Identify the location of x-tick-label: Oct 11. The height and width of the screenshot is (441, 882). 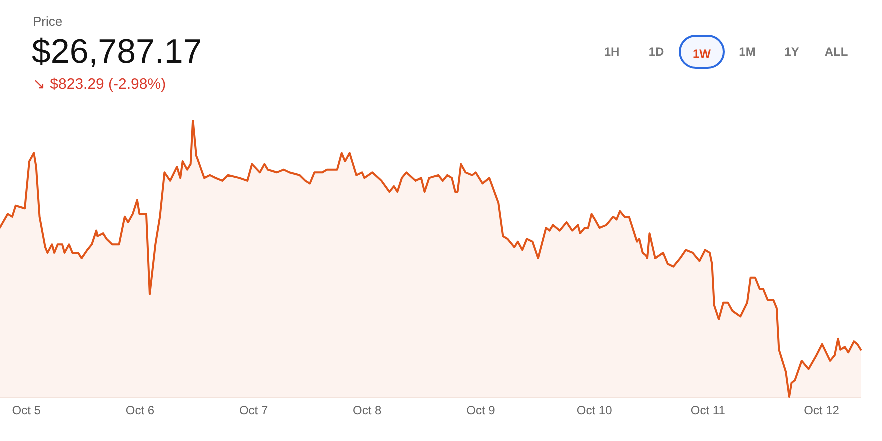
(708, 411).